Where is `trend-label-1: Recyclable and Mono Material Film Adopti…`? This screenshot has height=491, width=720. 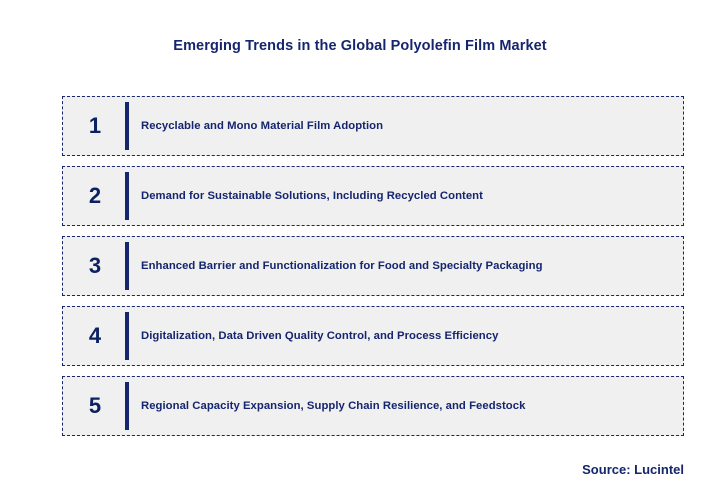
trend-label-1: Recyclable and Mono Material Film Adopti… is located at coordinates (262, 125).